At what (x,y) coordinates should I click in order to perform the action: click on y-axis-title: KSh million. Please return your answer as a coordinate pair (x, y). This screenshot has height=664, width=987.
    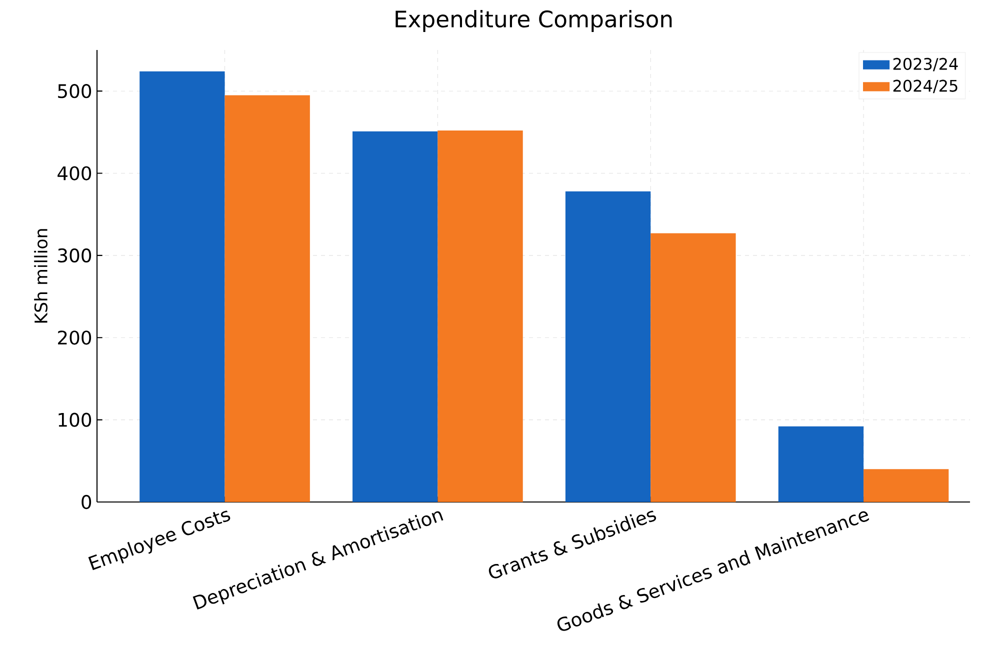
    Looking at the image, I should click on (41, 276).